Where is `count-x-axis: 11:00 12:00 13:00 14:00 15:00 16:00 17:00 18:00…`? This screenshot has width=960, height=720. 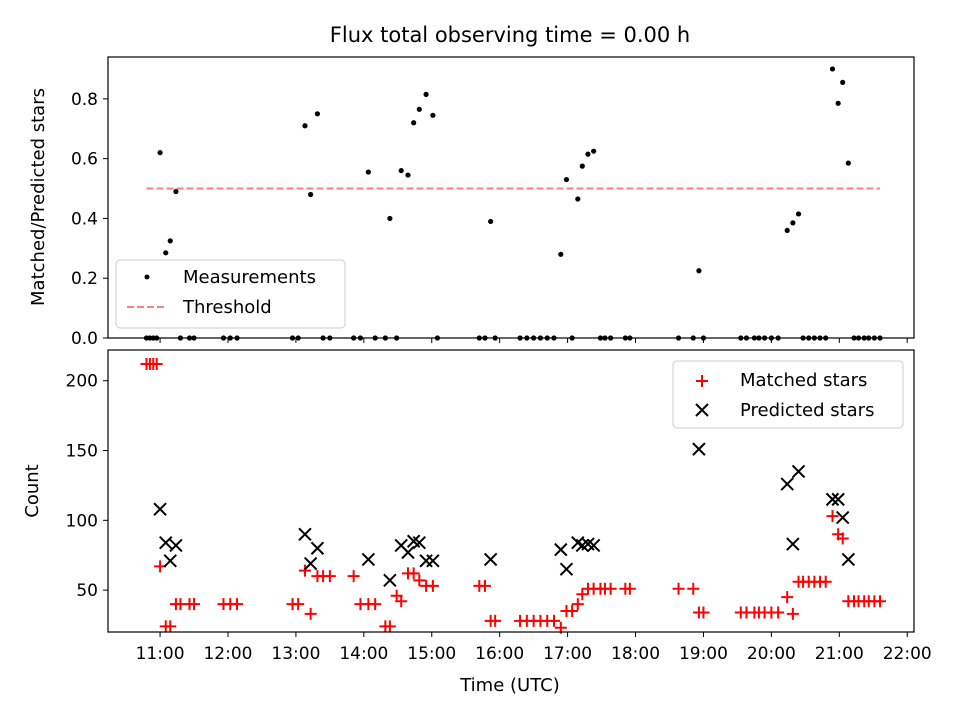
count-x-axis: 11:00 12:00 13:00 14:00 15:00 16:00 17:00 18:00… is located at coordinates (534, 648).